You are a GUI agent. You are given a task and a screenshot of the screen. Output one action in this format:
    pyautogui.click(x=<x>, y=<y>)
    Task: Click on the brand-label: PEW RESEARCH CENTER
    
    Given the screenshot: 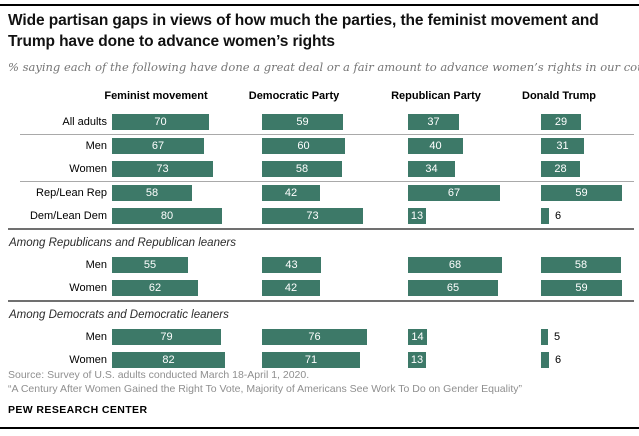 What is the action you would take?
    pyautogui.click(x=78, y=410)
    